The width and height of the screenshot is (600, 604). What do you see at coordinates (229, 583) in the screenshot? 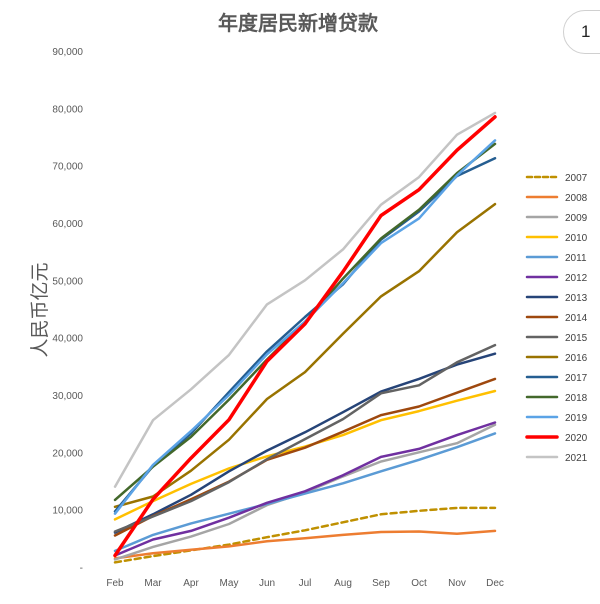
I see `x-tick-label: May` at bounding box center [229, 583].